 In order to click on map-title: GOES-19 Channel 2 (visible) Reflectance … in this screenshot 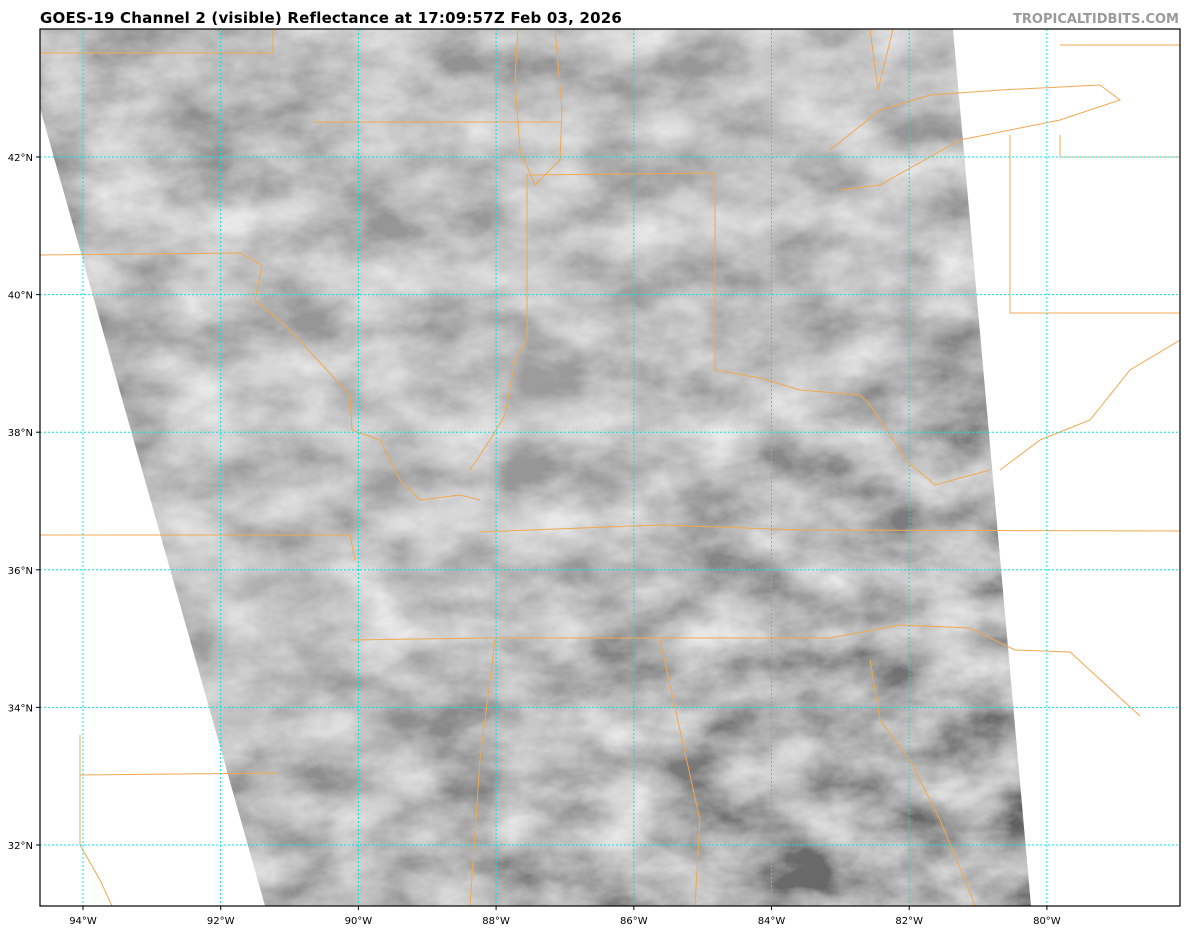, I will do `click(331, 18)`.